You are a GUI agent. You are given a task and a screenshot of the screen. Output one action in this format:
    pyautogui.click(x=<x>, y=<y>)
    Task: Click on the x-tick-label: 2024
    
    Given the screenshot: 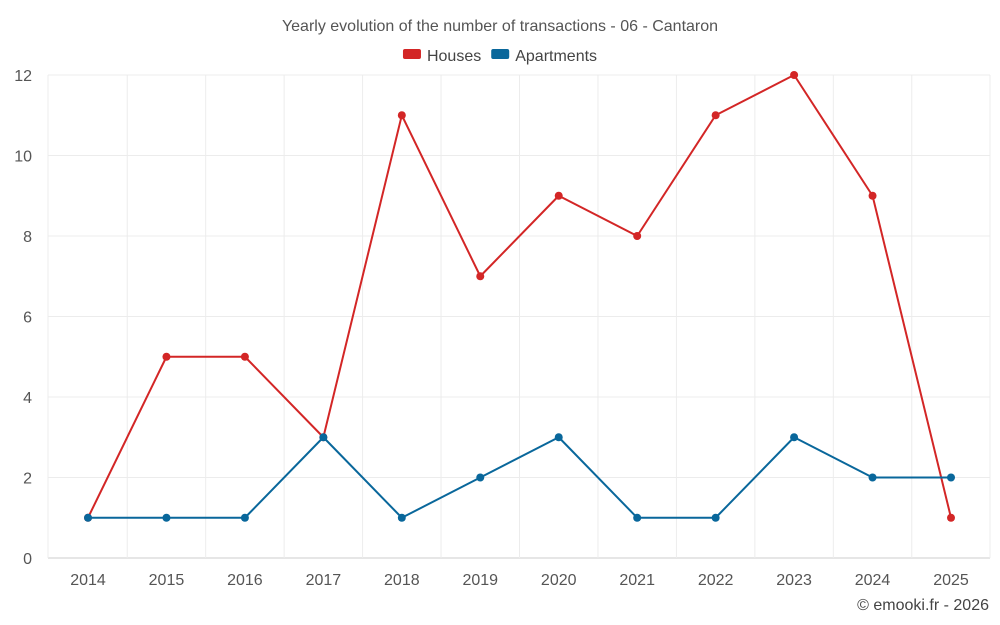 What is the action you would take?
    pyautogui.click(x=873, y=580)
    